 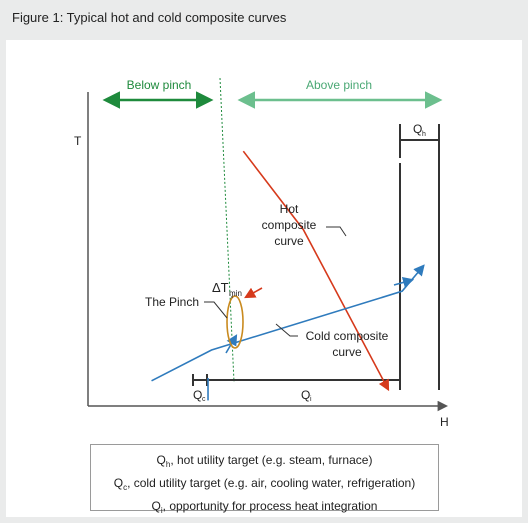 What do you see at coordinates (444, 422) in the screenshot?
I see `x-axis-label: H` at bounding box center [444, 422].